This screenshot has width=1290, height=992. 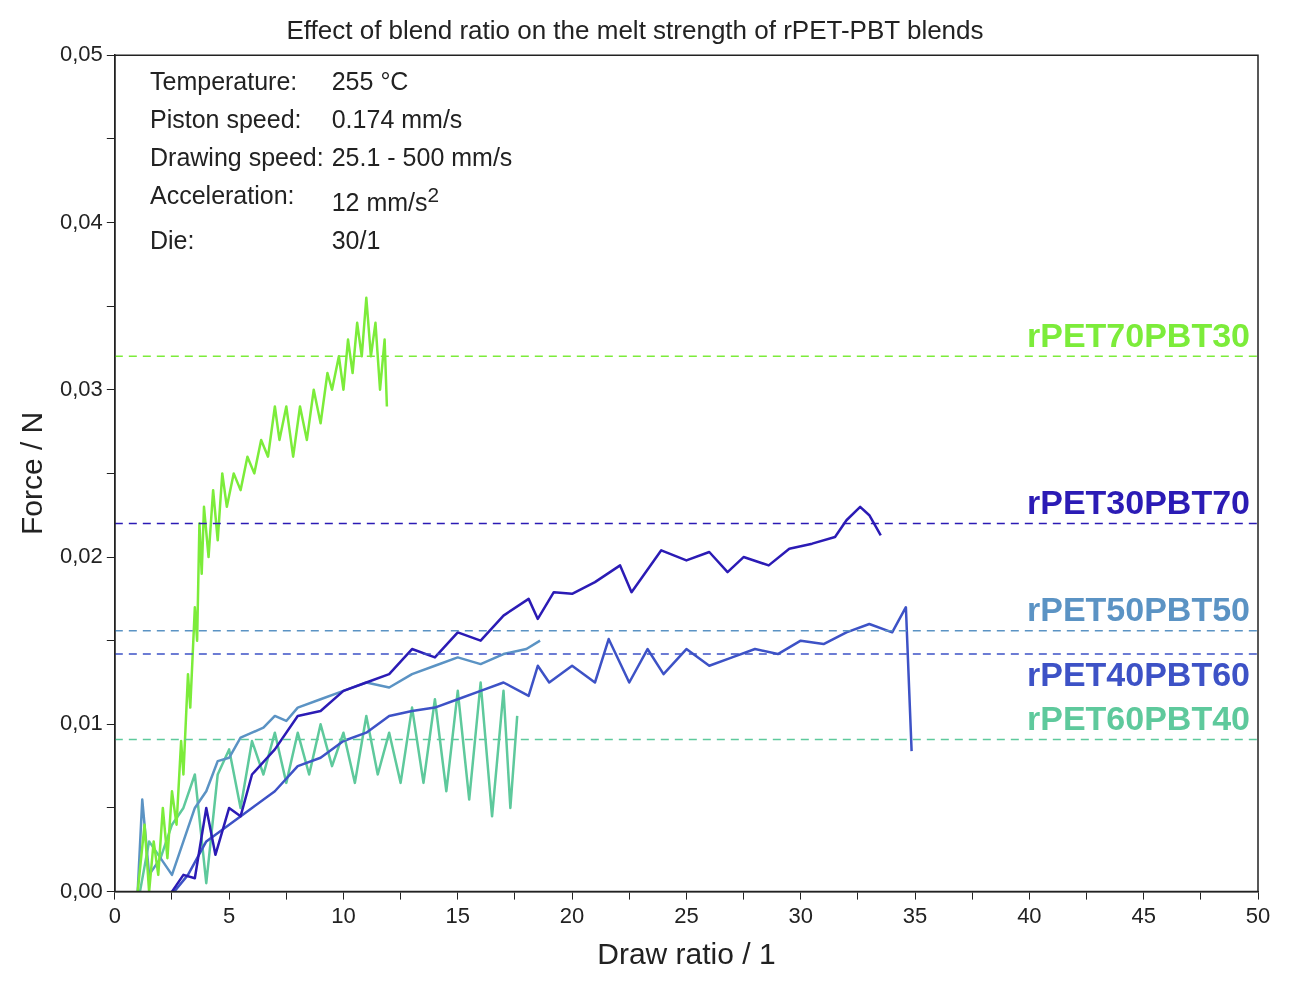 What do you see at coordinates (229, 915) in the screenshot?
I see `x-tick-label: 5` at bounding box center [229, 915].